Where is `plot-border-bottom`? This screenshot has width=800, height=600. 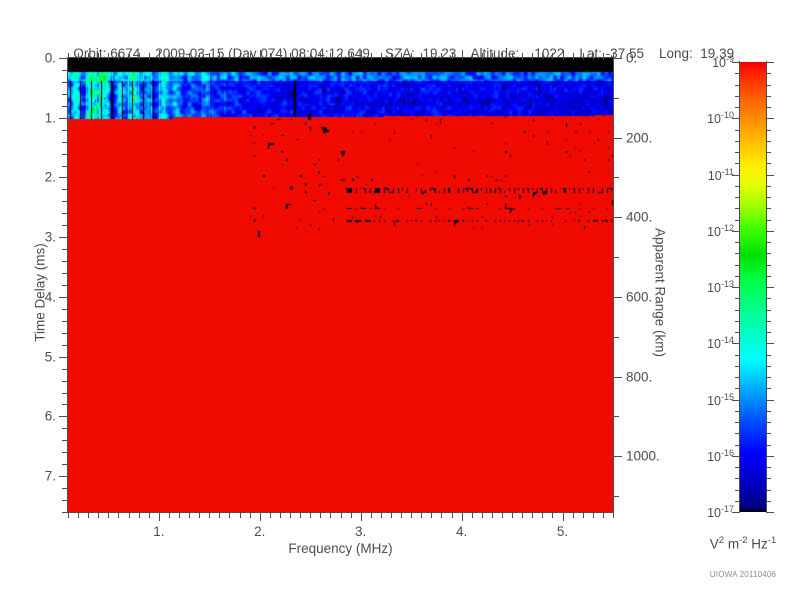
plot-border-bottom is located at coordinates (340, 512).